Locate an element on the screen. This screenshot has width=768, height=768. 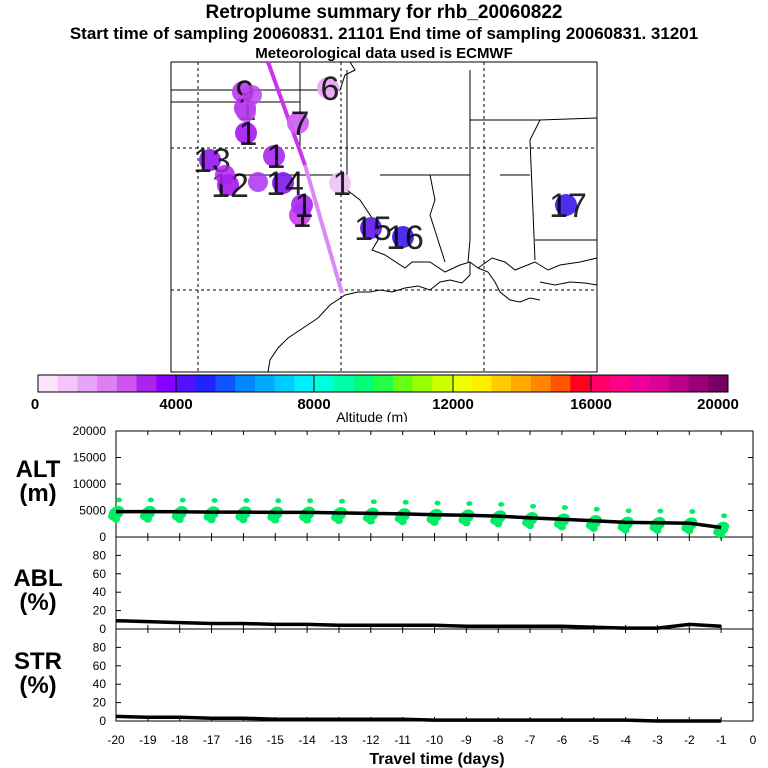
x-tick-label: -18 is located at coordinates (180, 740).